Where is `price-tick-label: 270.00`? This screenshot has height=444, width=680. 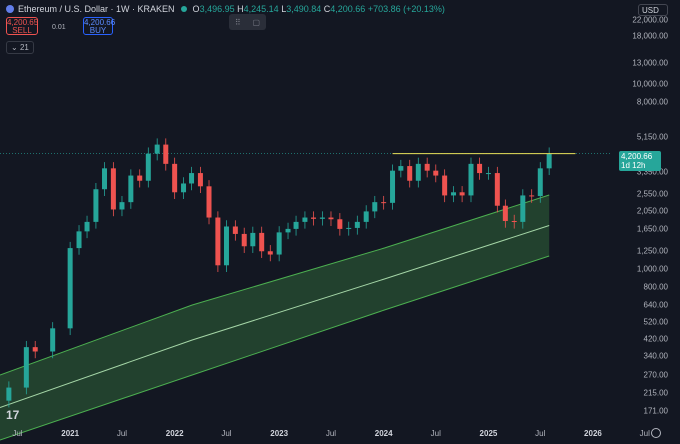
price-tick-label: 270.00 is located at coordinates (655, 375).